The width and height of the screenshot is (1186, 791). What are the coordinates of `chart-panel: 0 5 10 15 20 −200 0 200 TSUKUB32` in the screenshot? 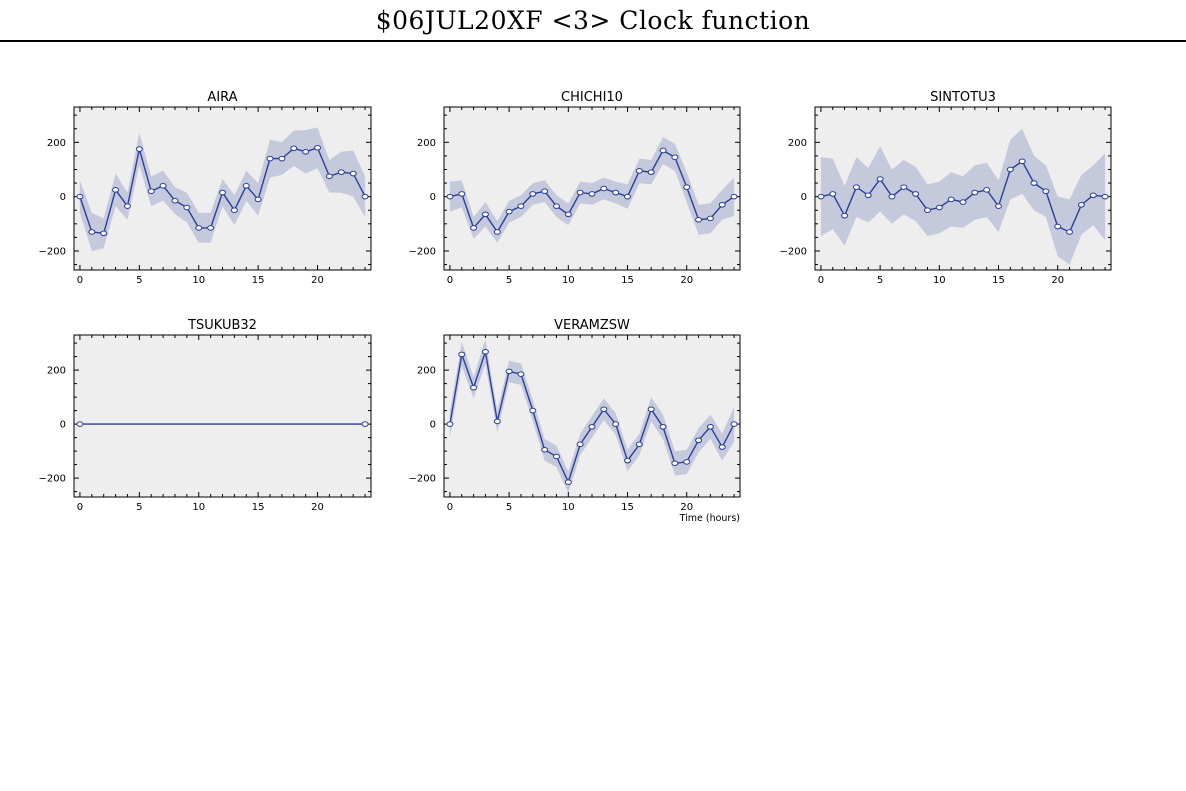 It's located at (205, 415).